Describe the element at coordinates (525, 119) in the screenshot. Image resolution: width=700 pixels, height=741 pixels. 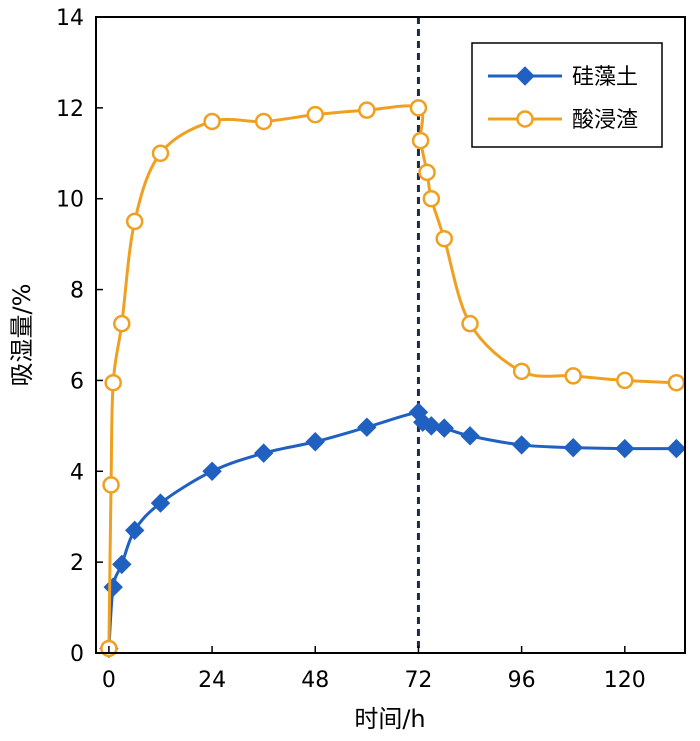
I see `legend-marker-酸浸渣` at that location.